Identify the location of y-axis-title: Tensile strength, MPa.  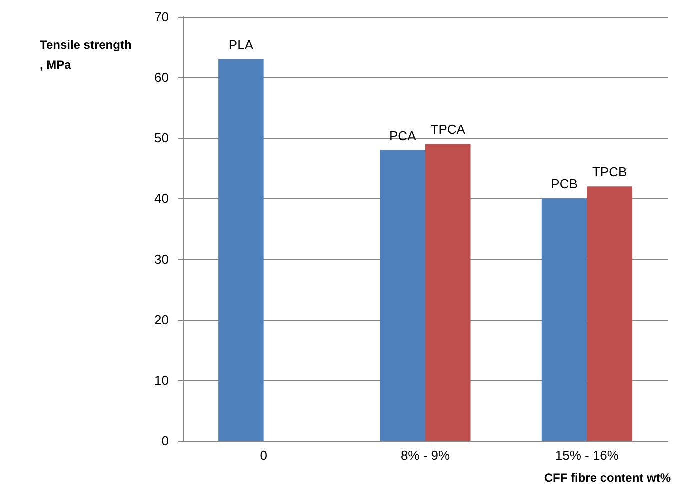
(86, 55).